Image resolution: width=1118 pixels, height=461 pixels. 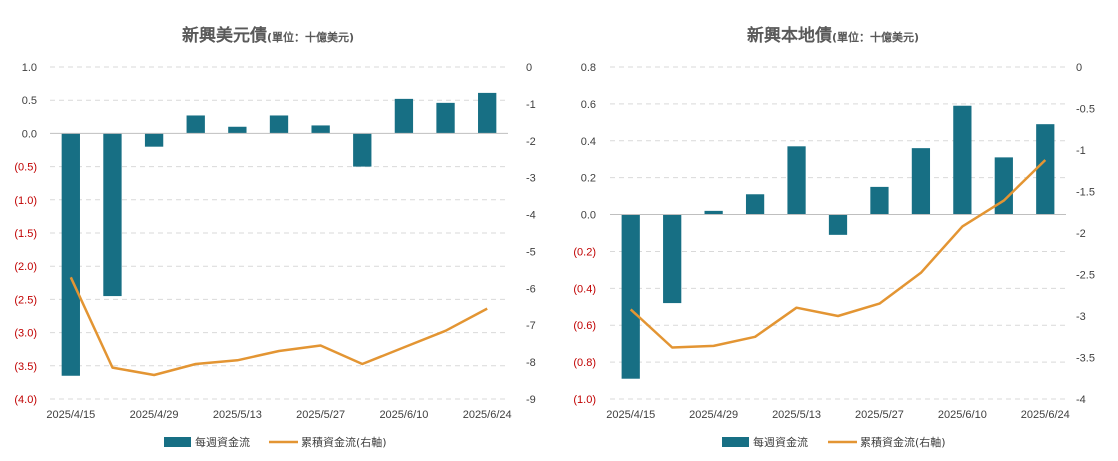 I want to click on chart-1-y-right-tick-label: -1, so click(x=531, y=105).